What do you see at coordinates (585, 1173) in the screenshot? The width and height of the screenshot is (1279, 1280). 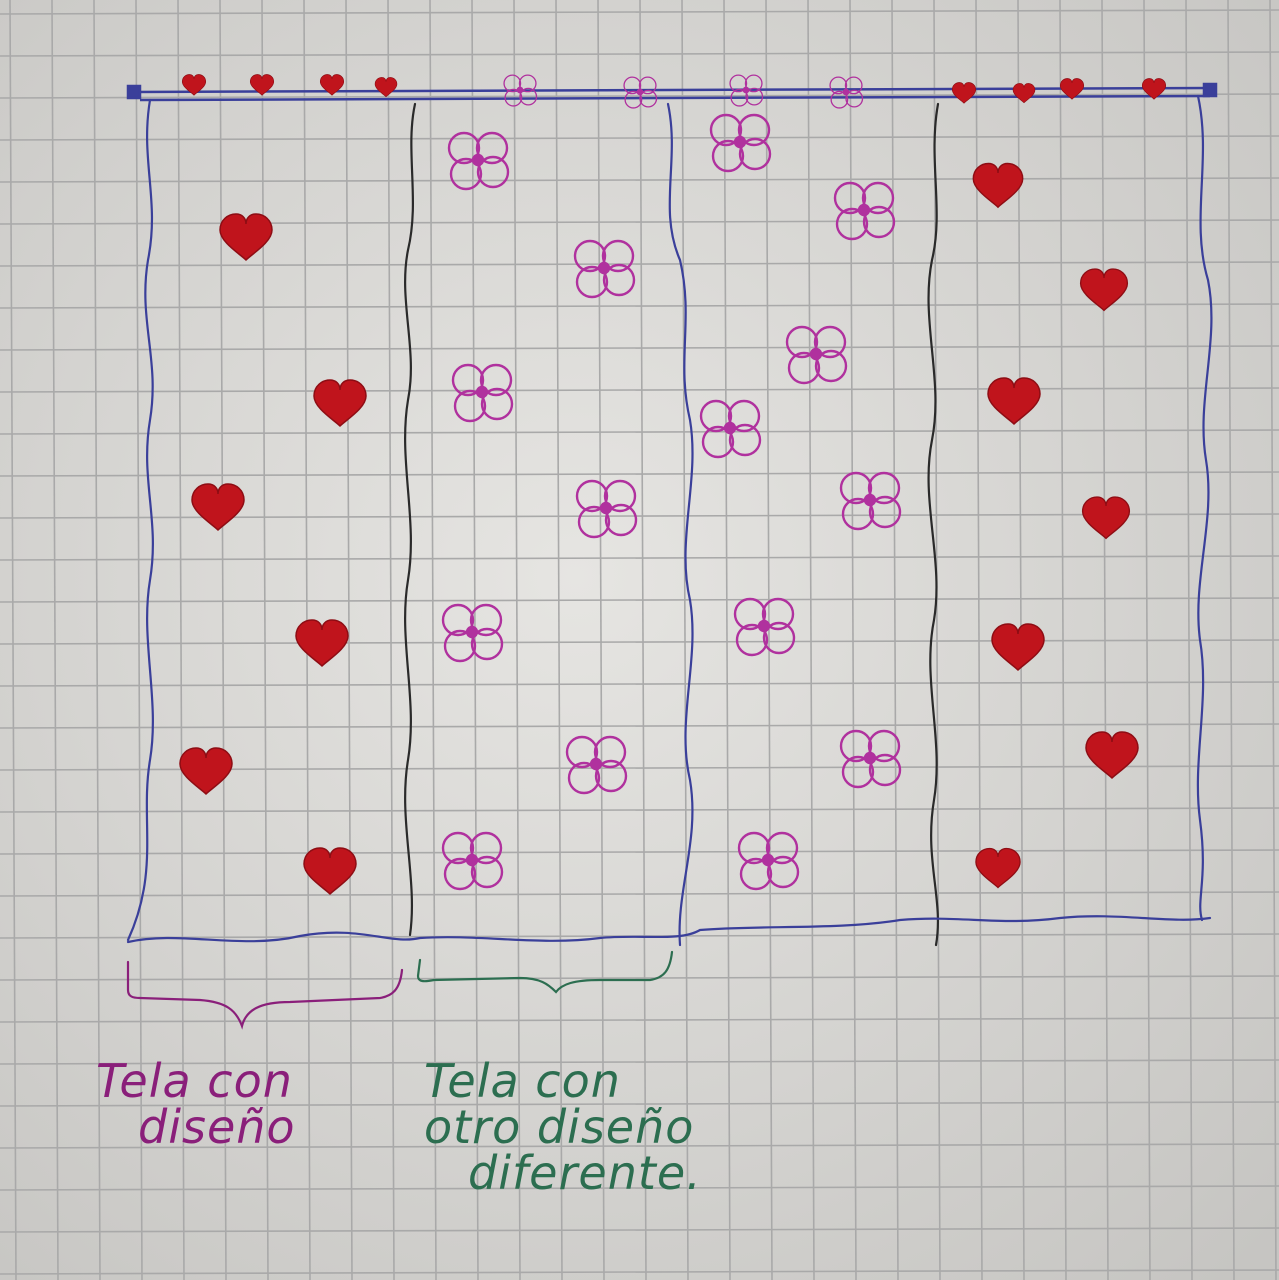 I see `middle-caption-line-3: diferente.` at bounding box center [585, 1173].